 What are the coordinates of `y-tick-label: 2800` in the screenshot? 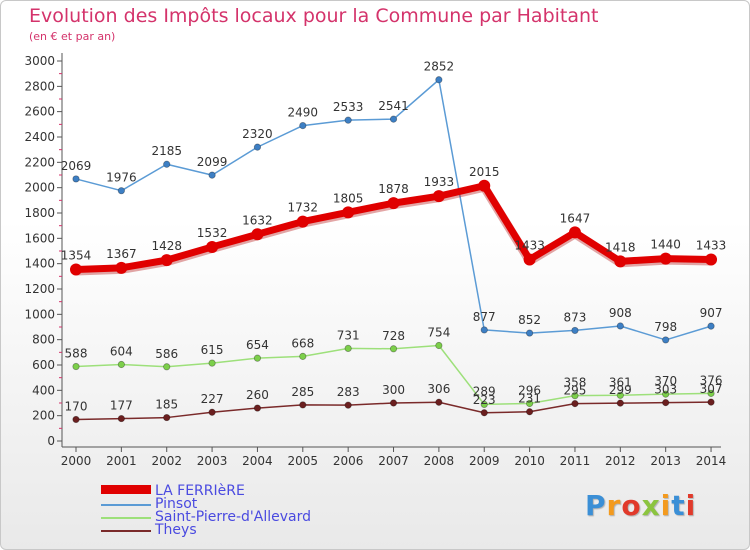 It's located at (39, 86).